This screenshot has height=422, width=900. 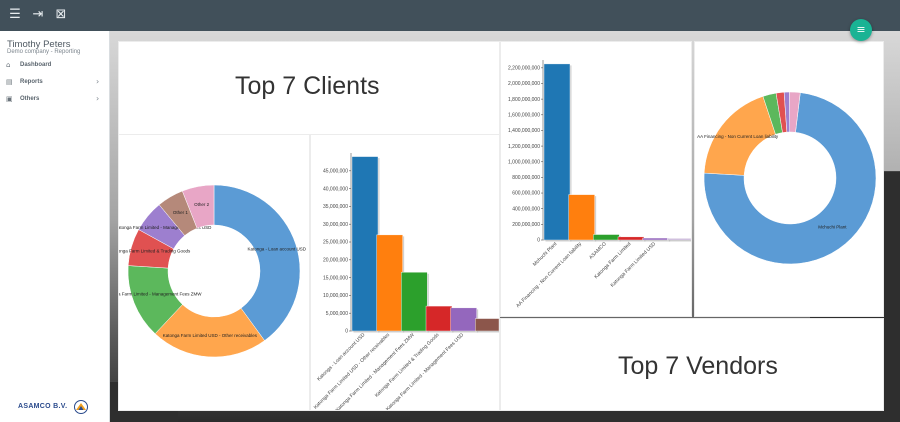 I want to click on y-tick-label: 1,600,000,000, so click(x=524, y=115).